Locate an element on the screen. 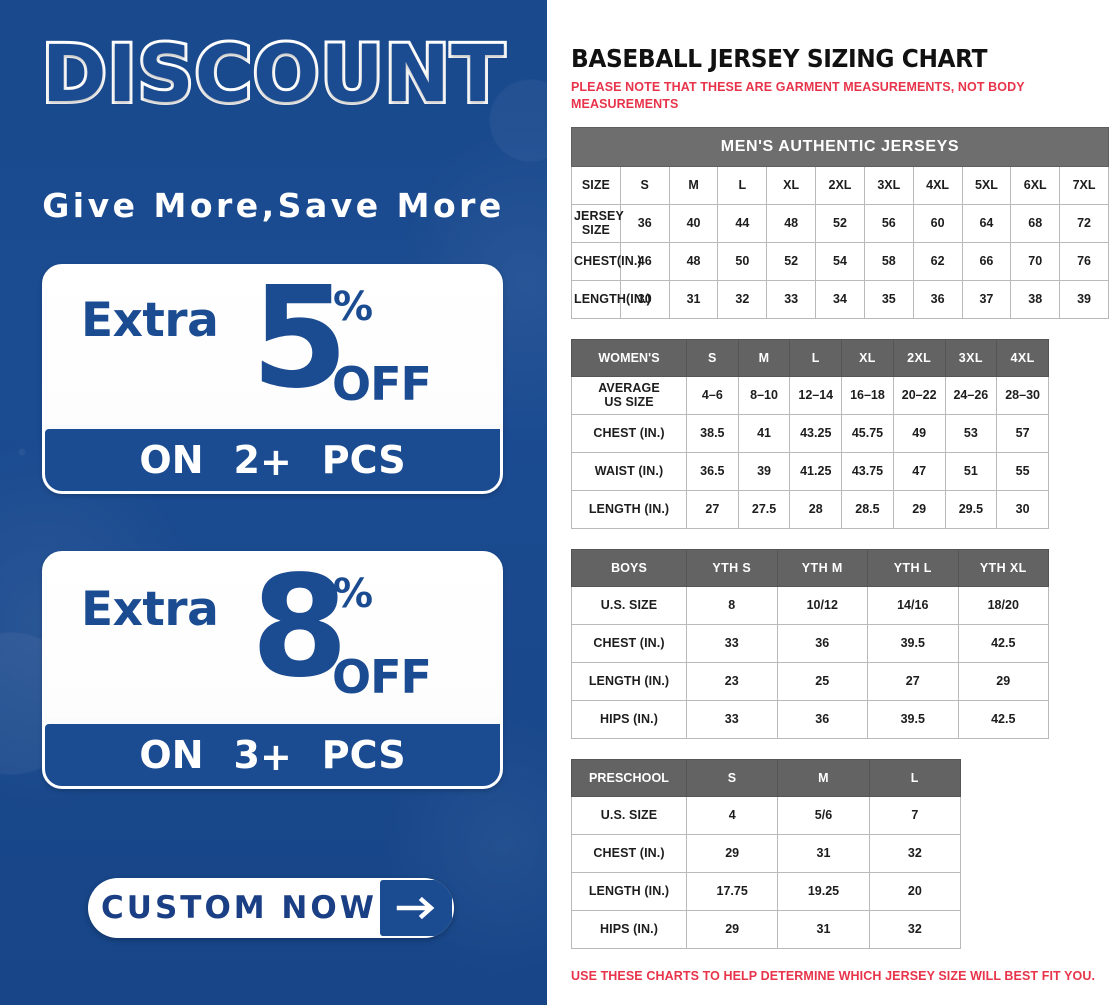  row-label: CHEST (IN.) is located at coordinates (629, 853).